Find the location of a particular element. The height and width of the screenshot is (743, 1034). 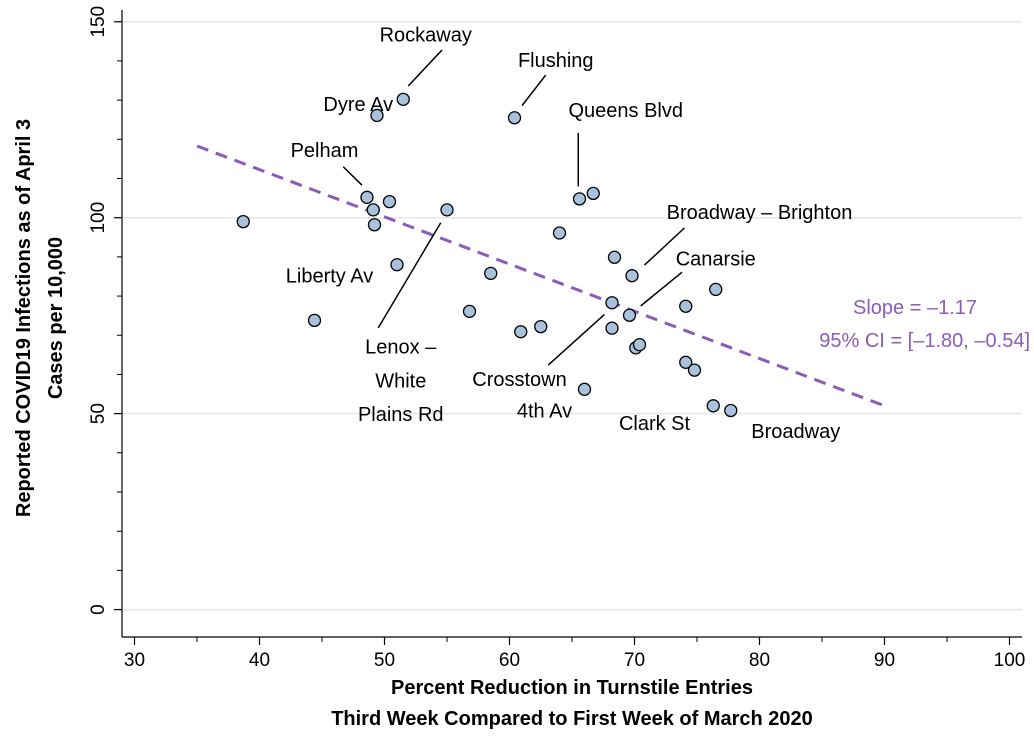

y-tick-label: 150 is located at coordinates (98, 22).